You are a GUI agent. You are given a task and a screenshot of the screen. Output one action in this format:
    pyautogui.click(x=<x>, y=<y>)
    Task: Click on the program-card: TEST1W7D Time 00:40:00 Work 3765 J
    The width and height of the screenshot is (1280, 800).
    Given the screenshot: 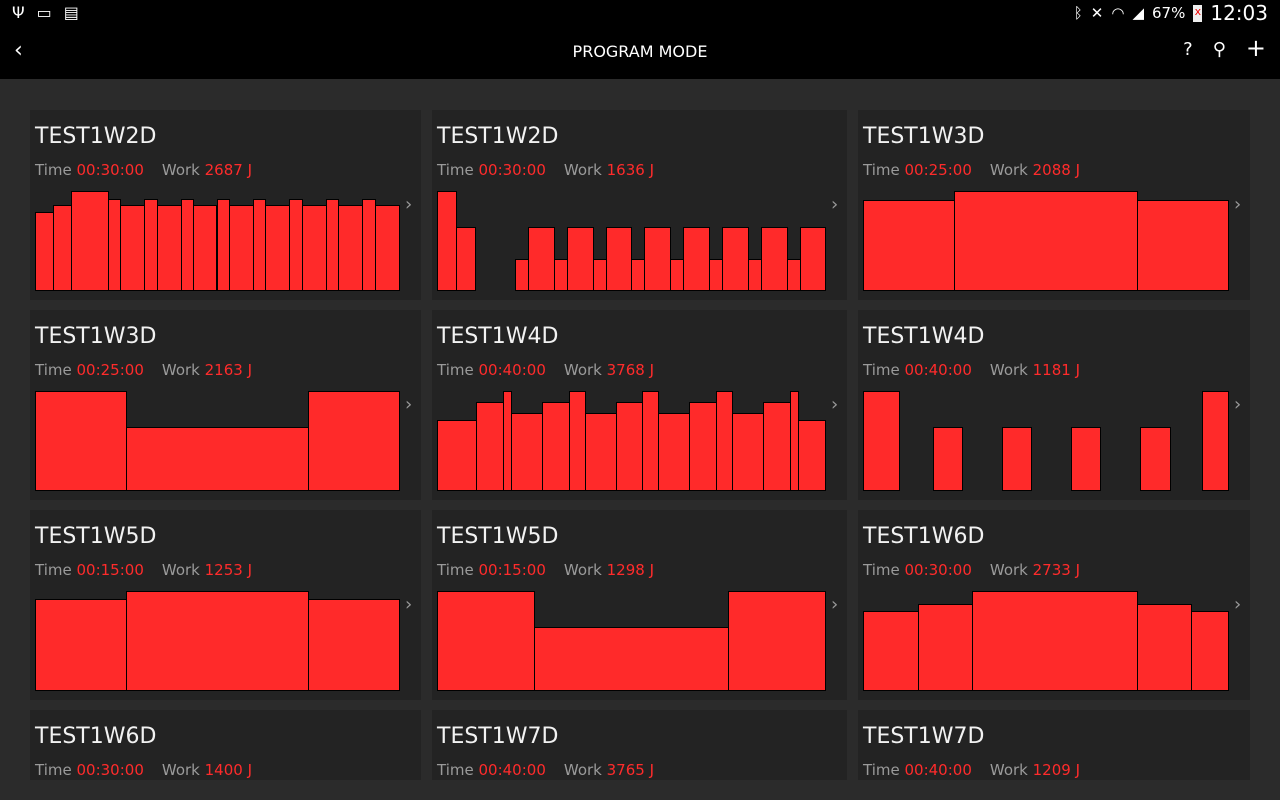 What is the action you would take?
    pyautogui.click(x=639, y=745)
    